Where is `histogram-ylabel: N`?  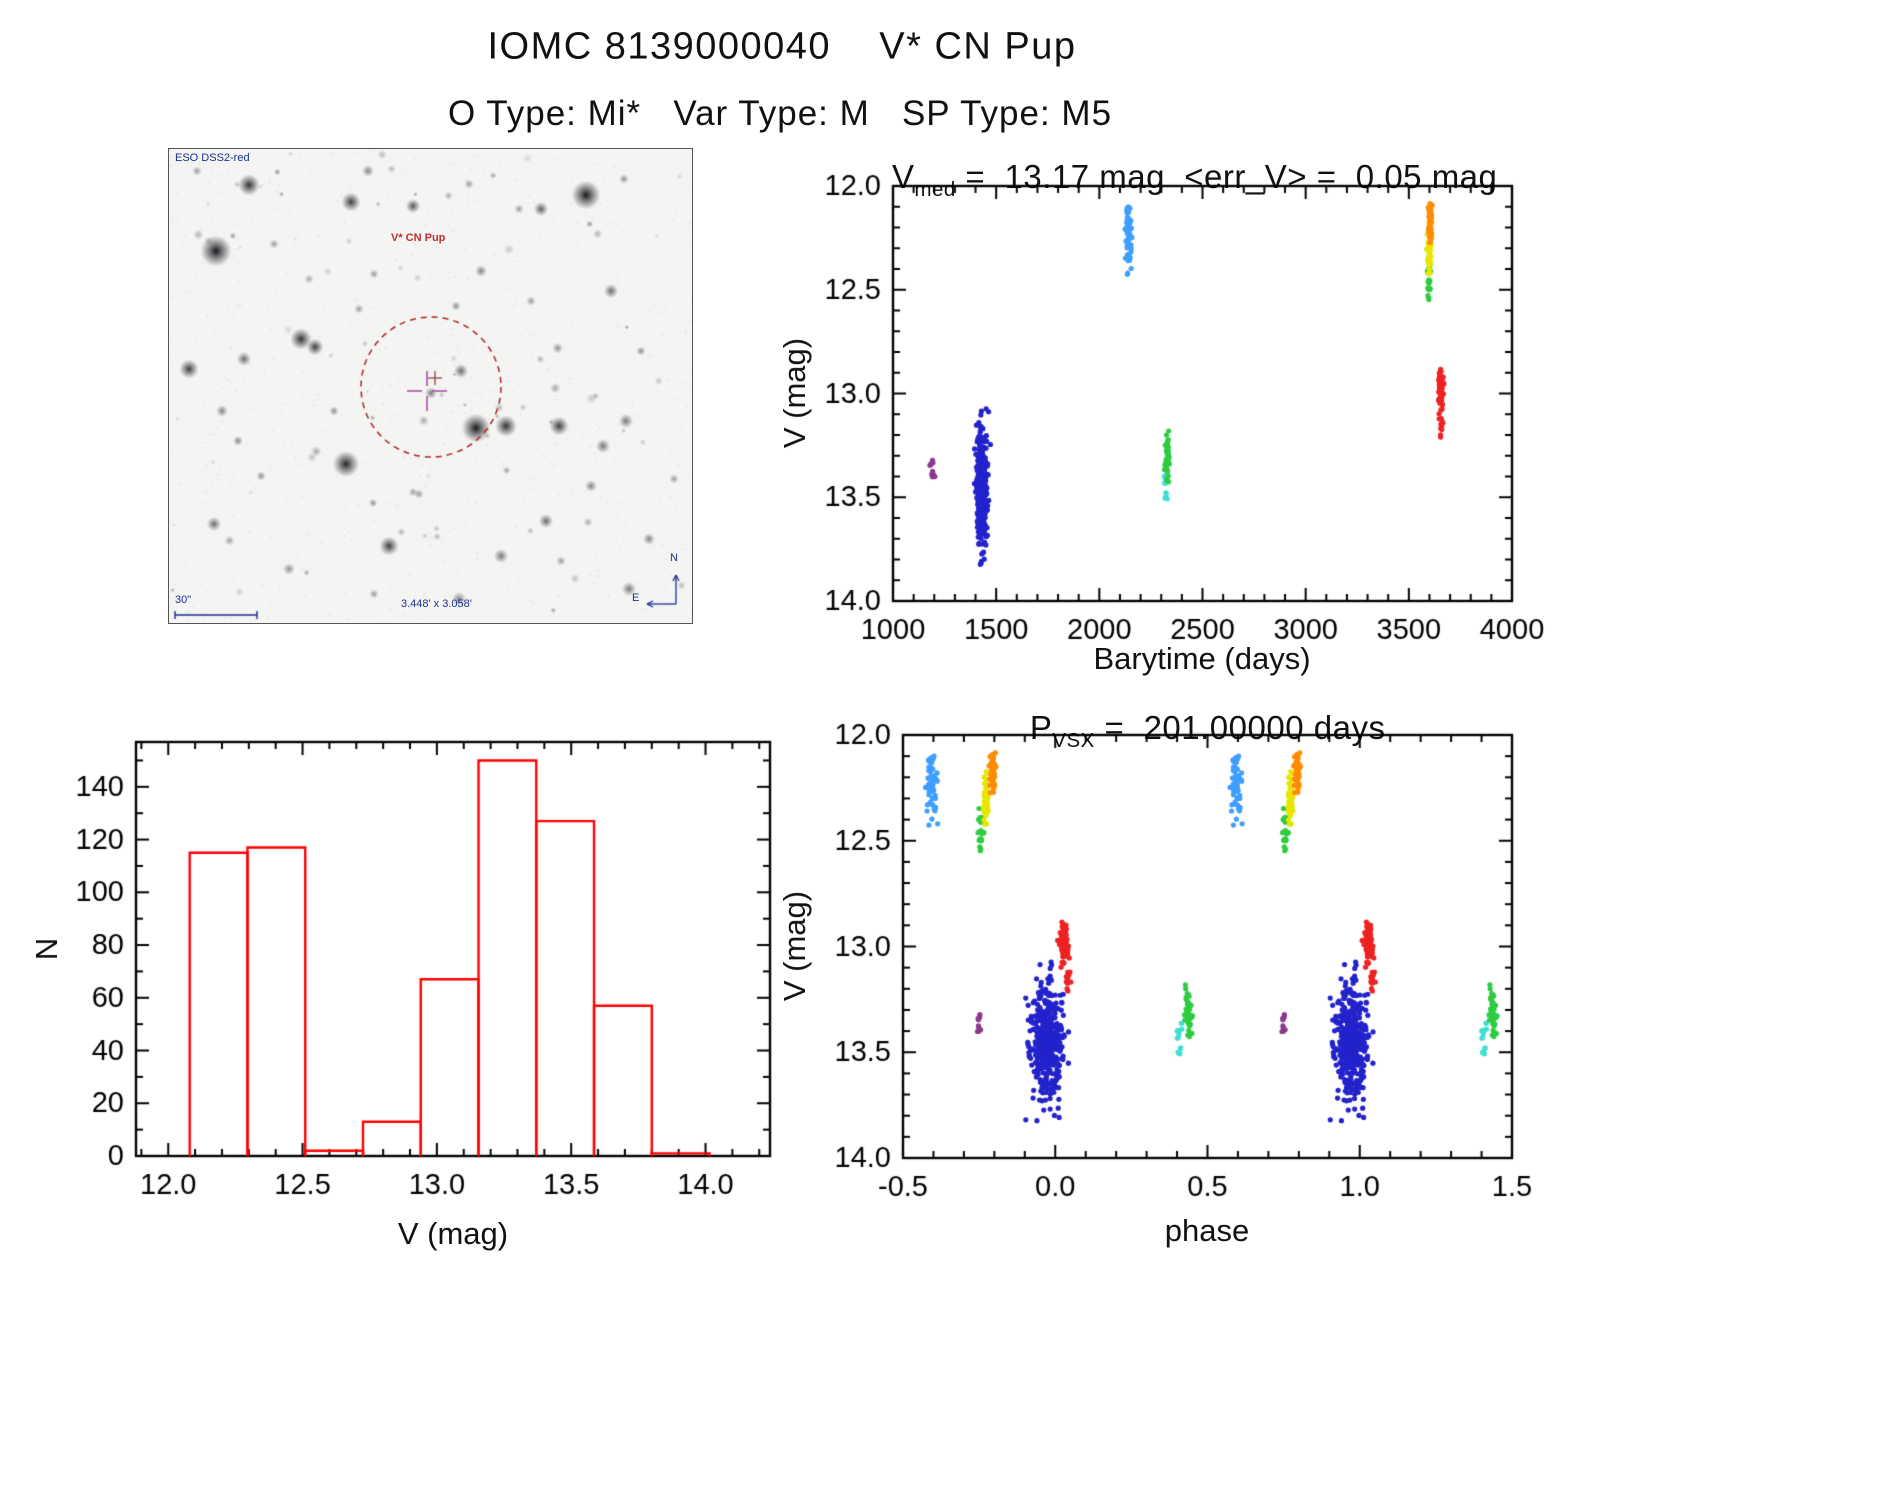 histogram-ylabel: N is located at coordinates (46, 949).